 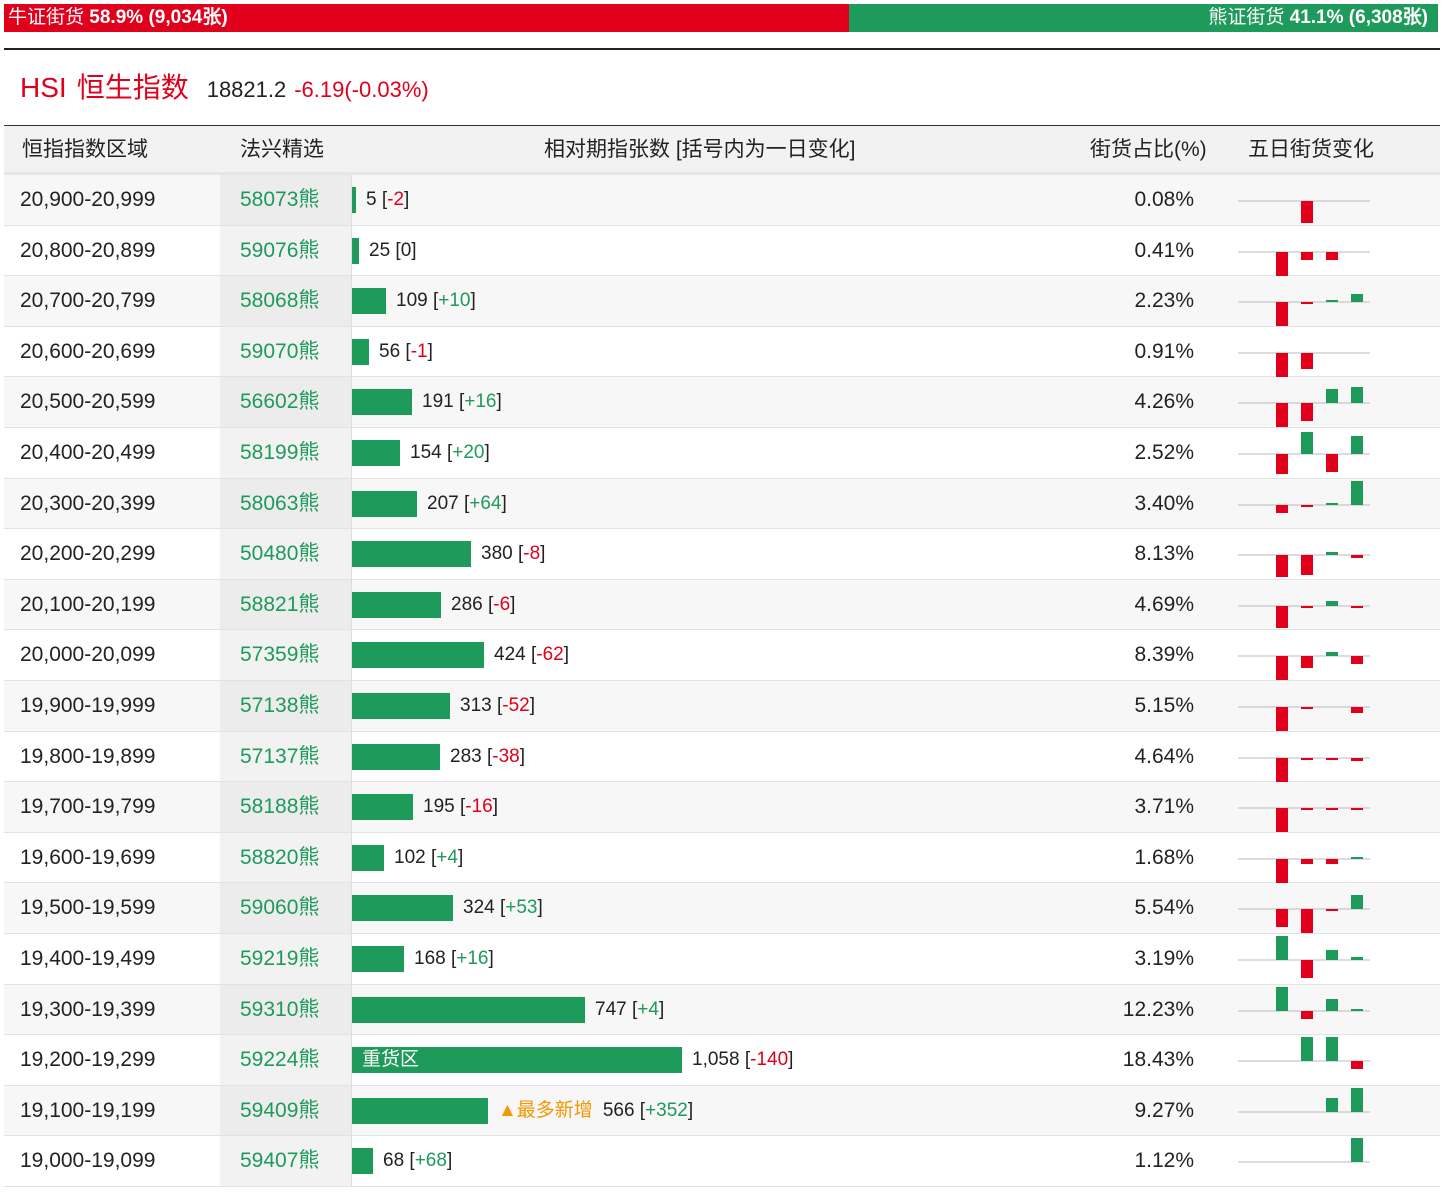 I want to click on table-row: 20,000-20,099 57359熊 424 [-62] 8.39%, so click(x=722, y=655).